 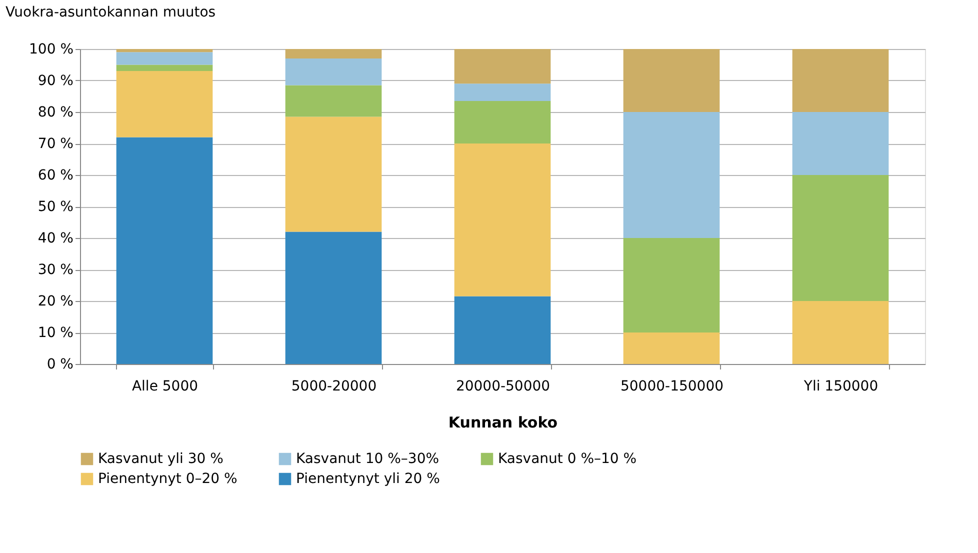 What do you see at coordinates (168, 479) in the screenshot?
I see `legend-label: Pienentynyt 0–20 %` at bounding box center [168, 479].